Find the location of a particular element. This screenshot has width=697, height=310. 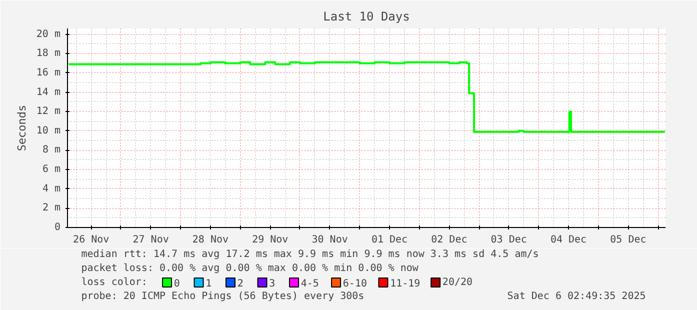

y-tick-label: 4 m is located at coordinates (51, 188).